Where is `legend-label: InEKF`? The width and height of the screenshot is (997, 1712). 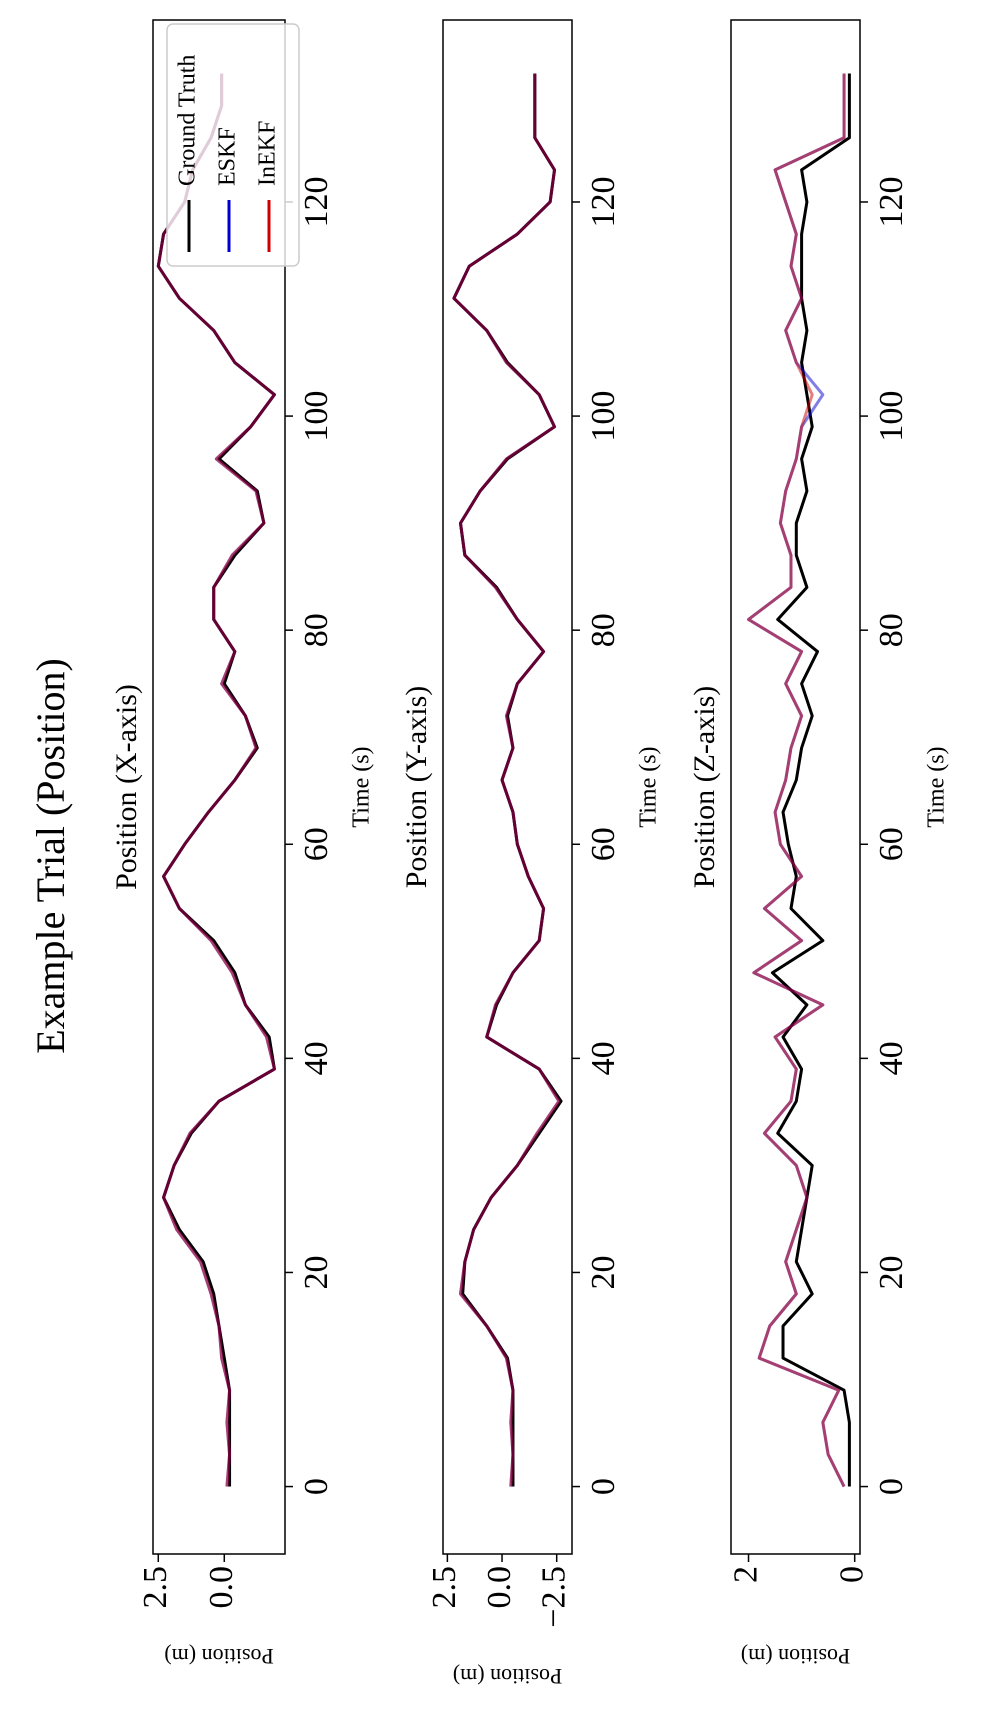 legend-label: InEKF is located at coordinates (268, 153).